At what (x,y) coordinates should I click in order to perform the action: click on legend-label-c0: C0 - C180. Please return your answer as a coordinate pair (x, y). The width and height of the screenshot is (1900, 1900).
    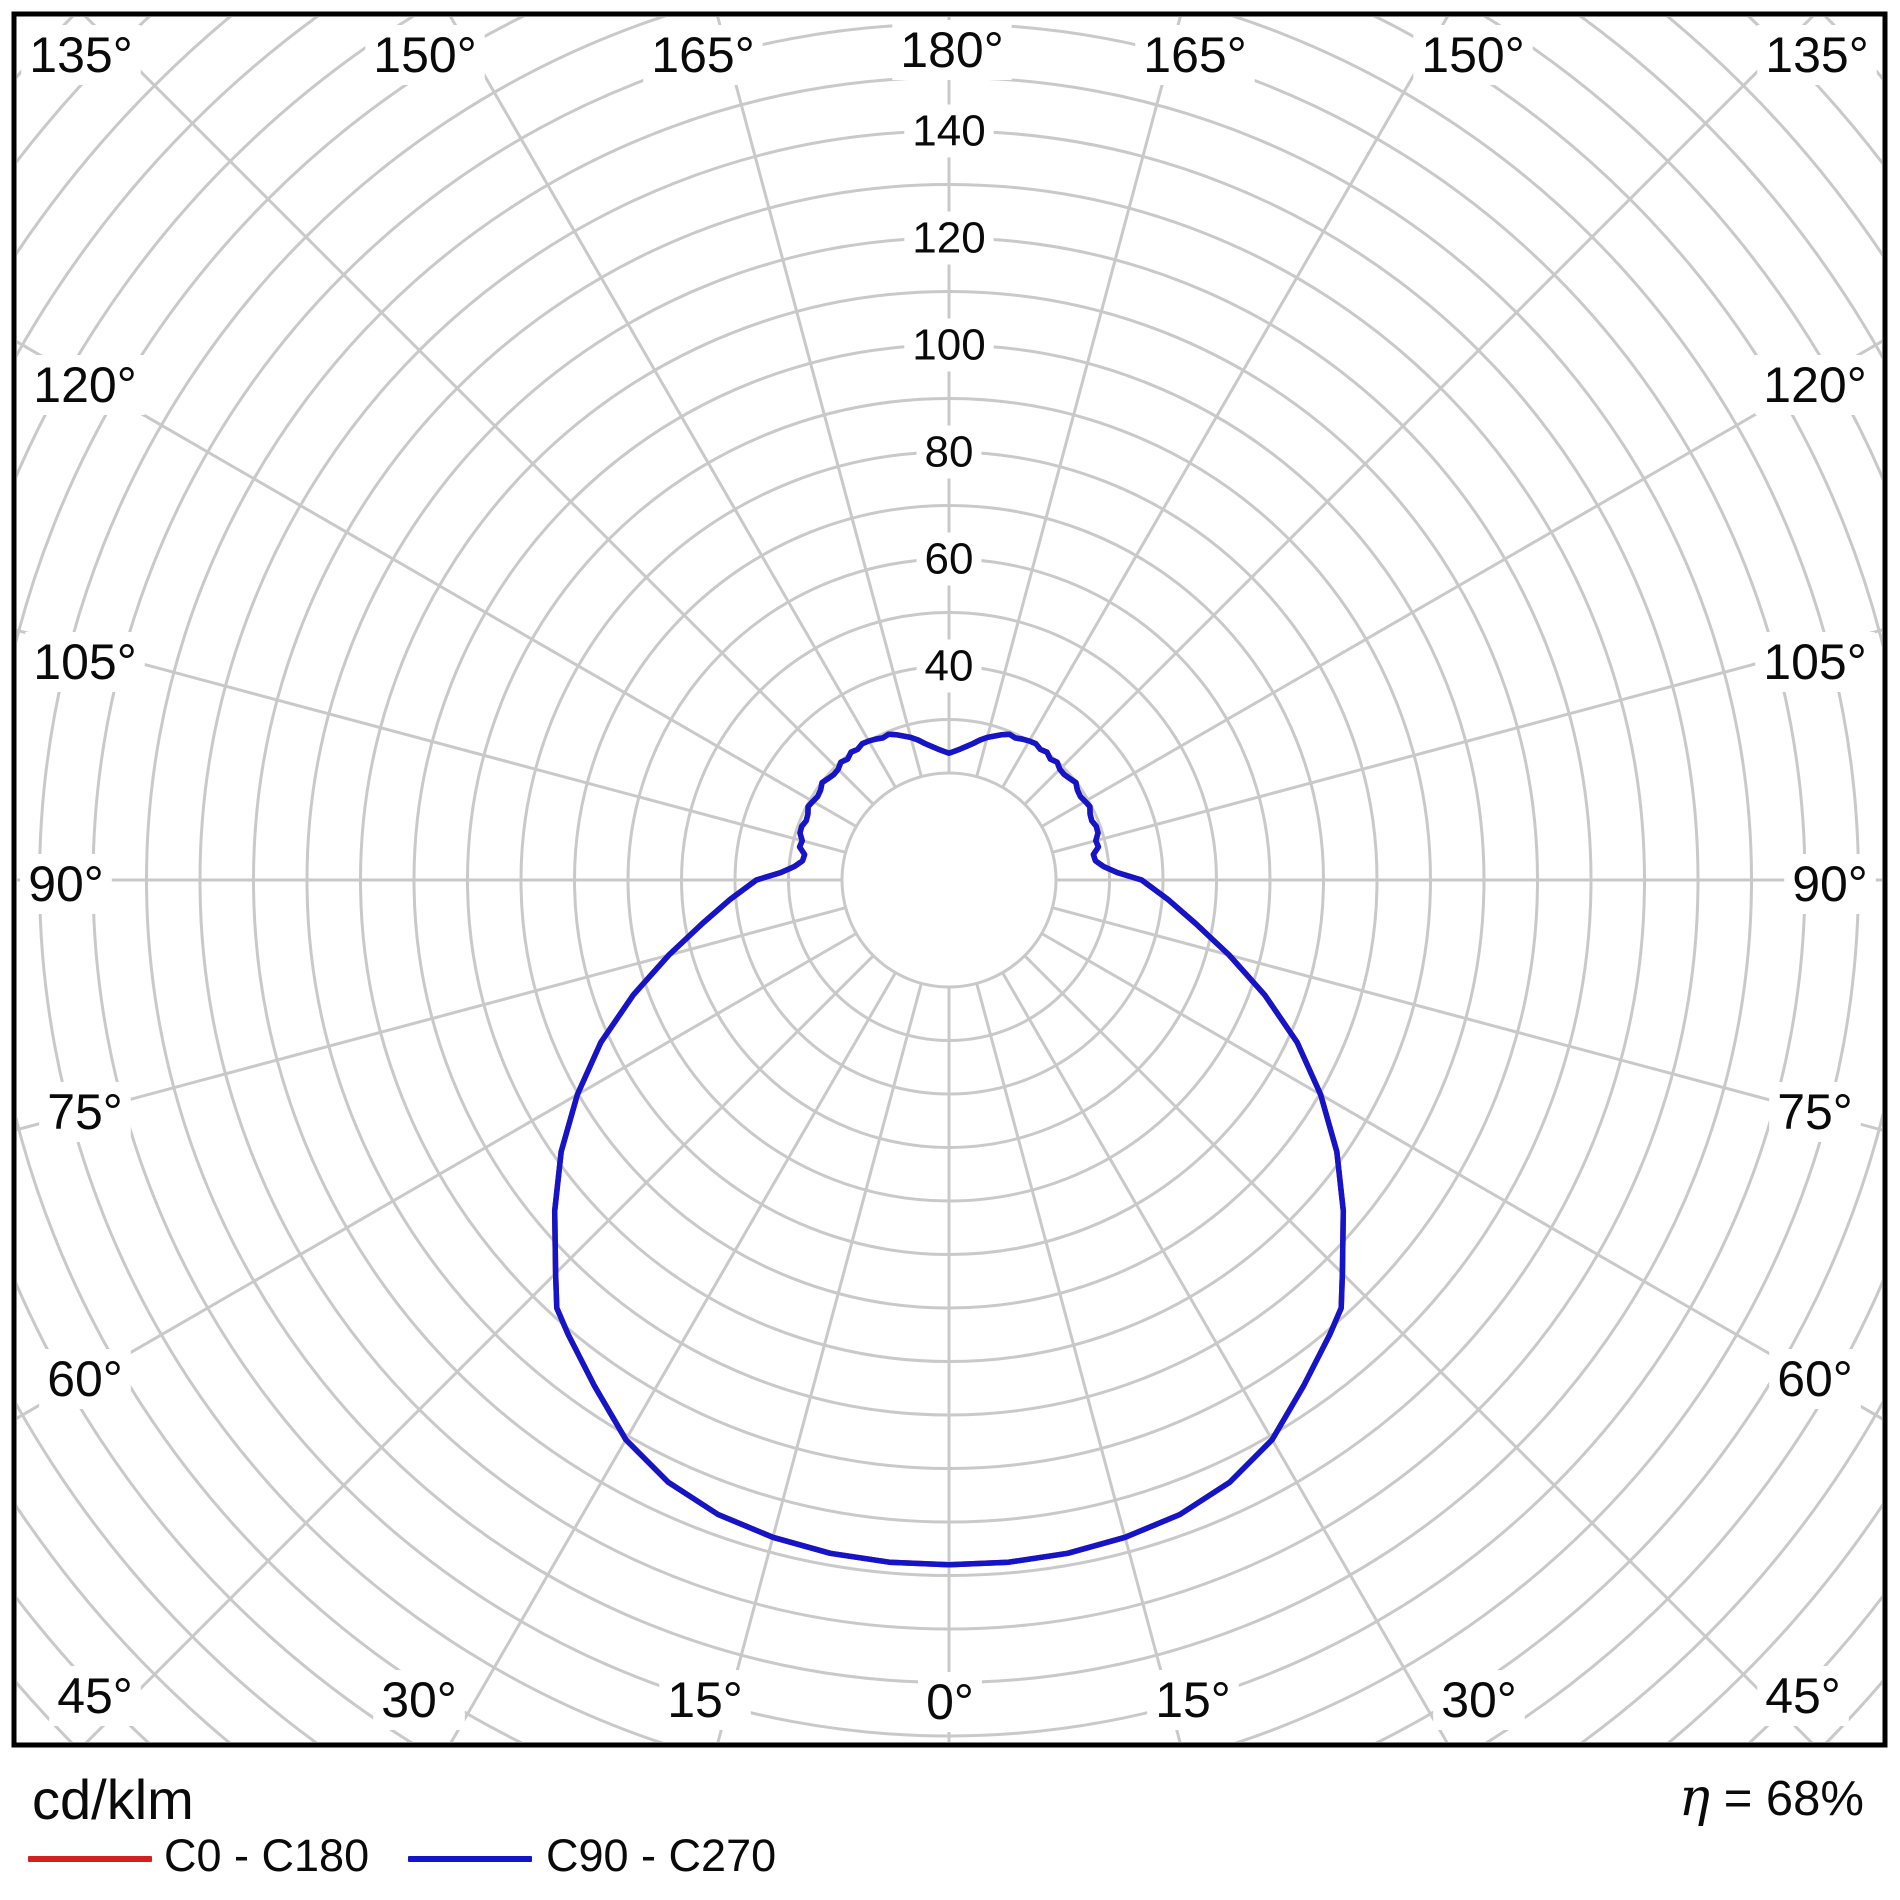
    Looking at the image, I should click on (267, 1855).